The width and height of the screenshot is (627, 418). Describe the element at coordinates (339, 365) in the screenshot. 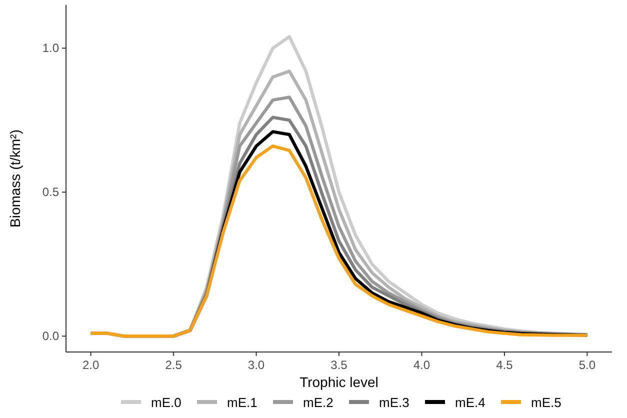

I see `x-tick-label: 3.5` at that location.